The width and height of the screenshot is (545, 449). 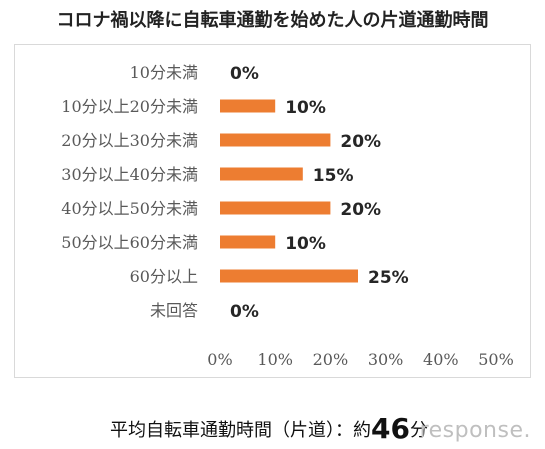 I want to click on average-commute-time: 平均自転車通勤時間（片道）：約46分, so click(x=269, y=428).